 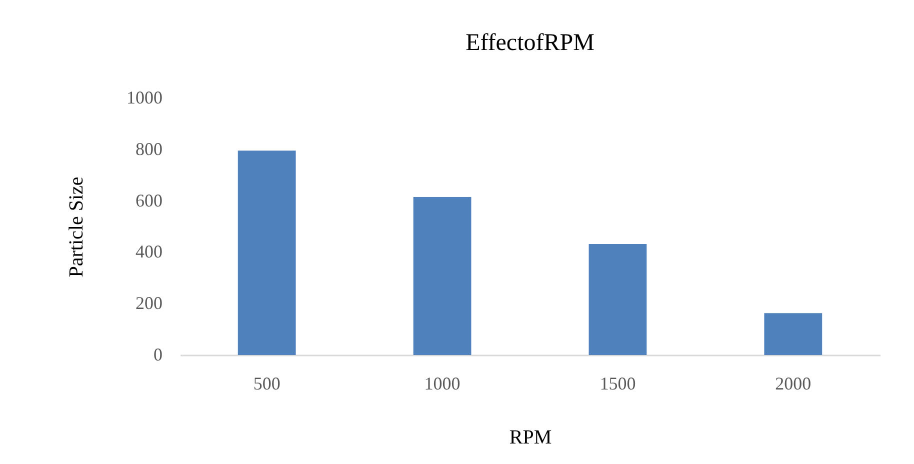 I want to click on y-tick-label: 1000, so click(x=144, y=98).